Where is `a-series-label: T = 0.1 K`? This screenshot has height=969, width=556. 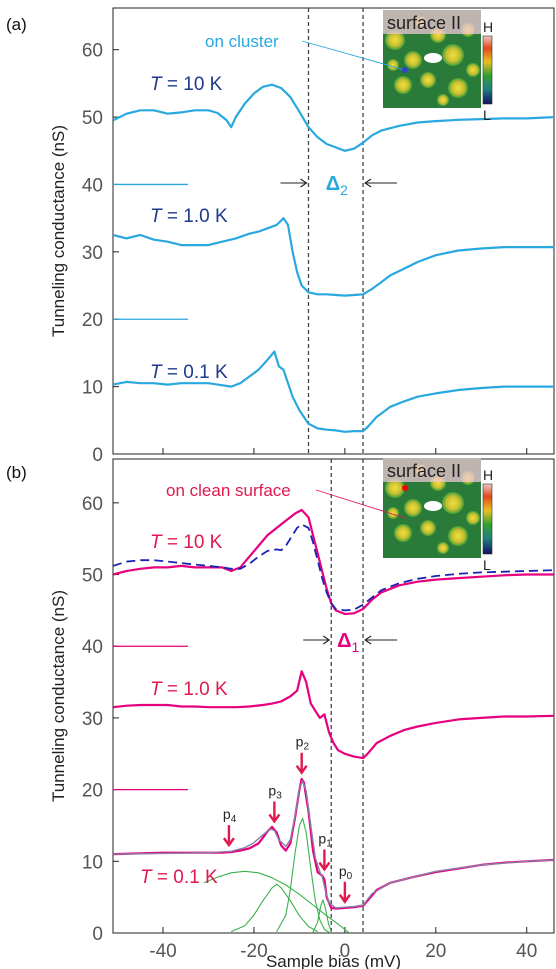 a-series-label: T = 0.1 K is located at coordinates (189, 372).